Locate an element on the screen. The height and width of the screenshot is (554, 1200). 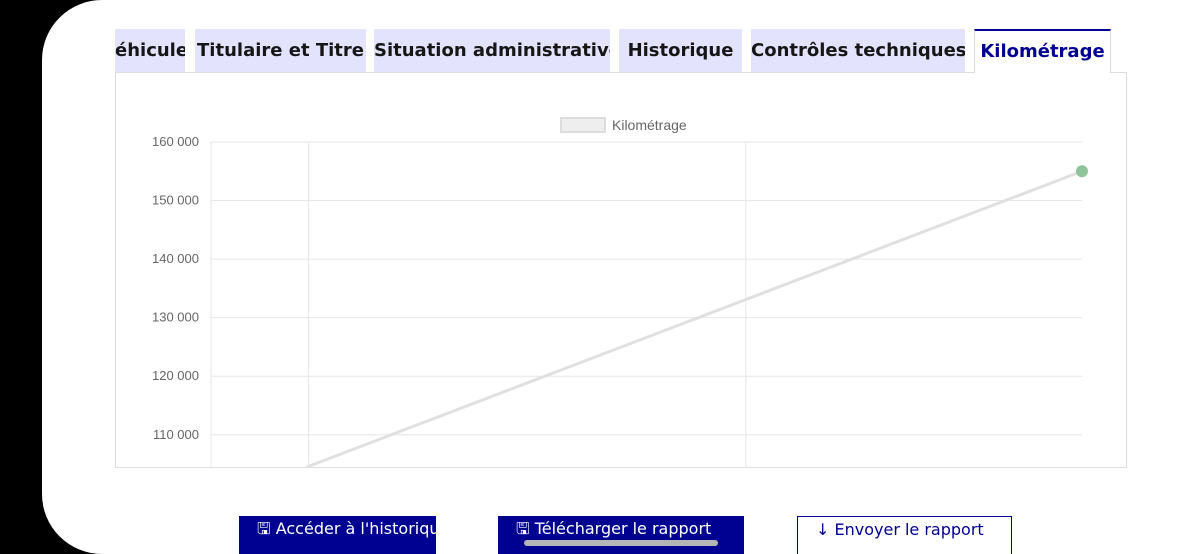
y-tick-label: 160 000 is located at coordinates (175, 141).